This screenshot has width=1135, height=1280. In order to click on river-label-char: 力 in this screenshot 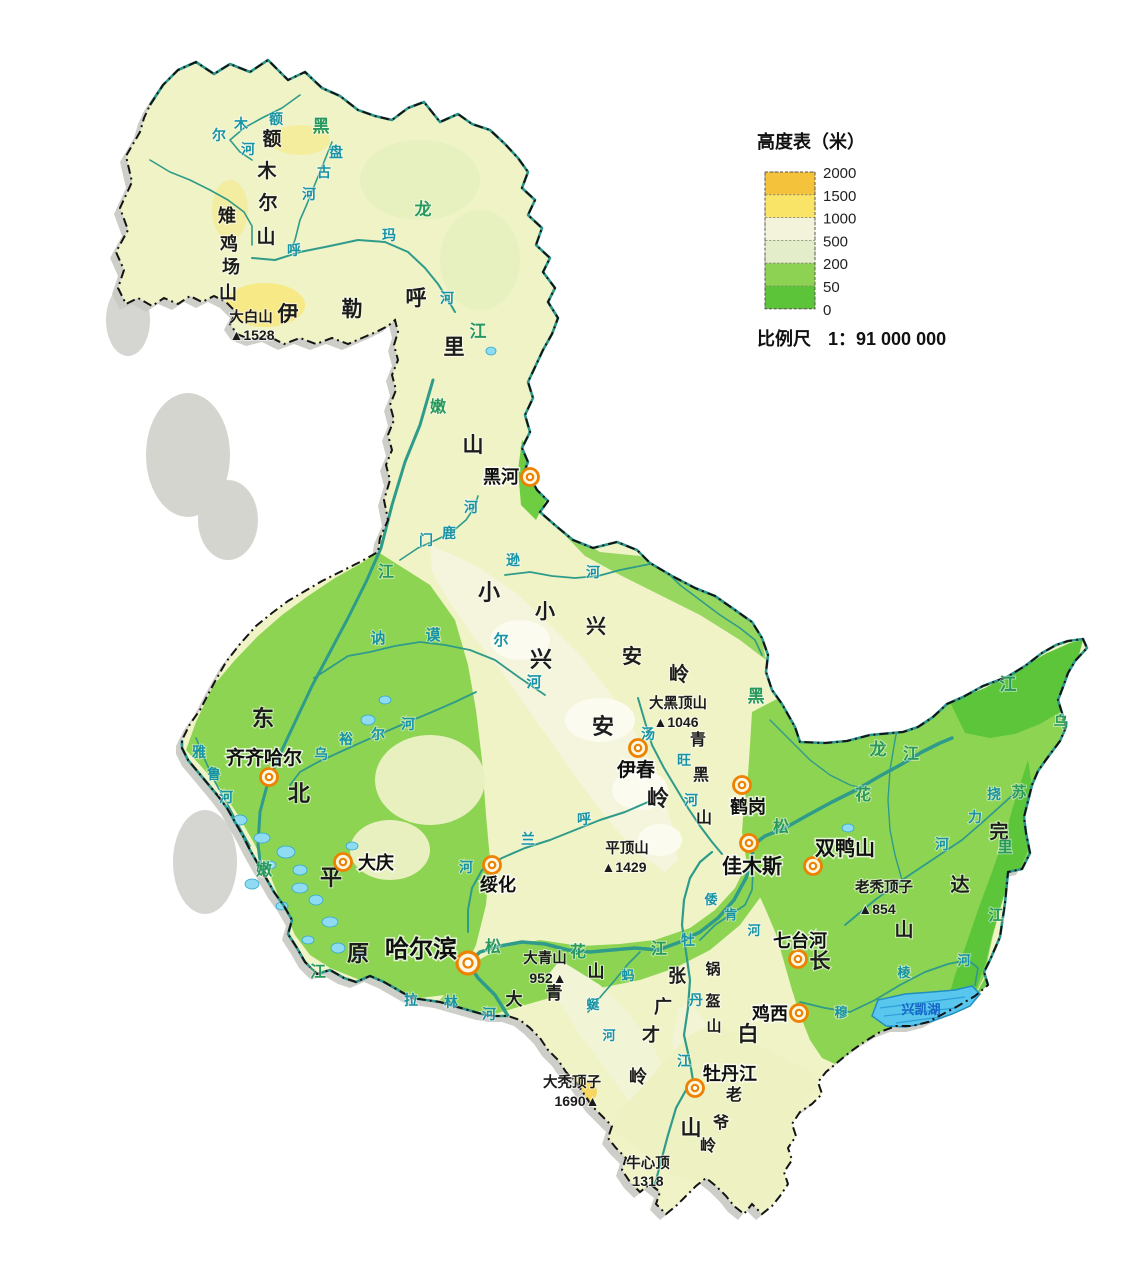, I will do `click(975, 817)`.